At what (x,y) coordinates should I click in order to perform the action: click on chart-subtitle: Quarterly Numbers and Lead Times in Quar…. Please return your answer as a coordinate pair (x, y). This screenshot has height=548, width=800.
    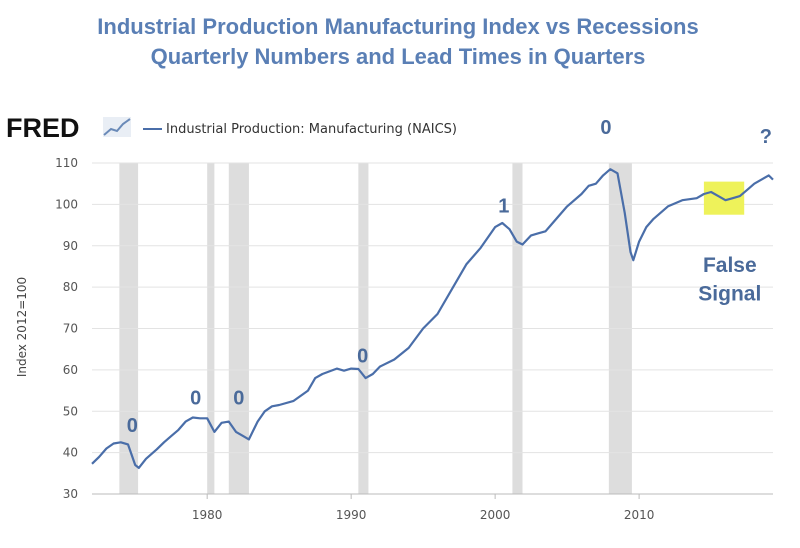
    Looking at the image, I should click on (398, 56).